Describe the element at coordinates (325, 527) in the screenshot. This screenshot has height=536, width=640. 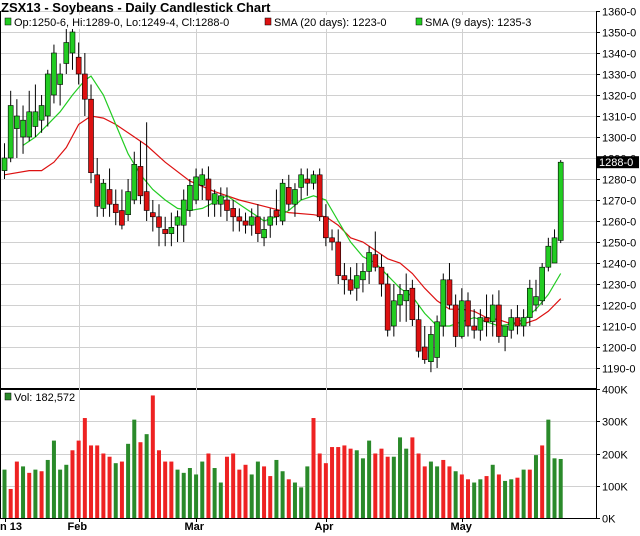
I see `x-tick-label: Apr` at that location.